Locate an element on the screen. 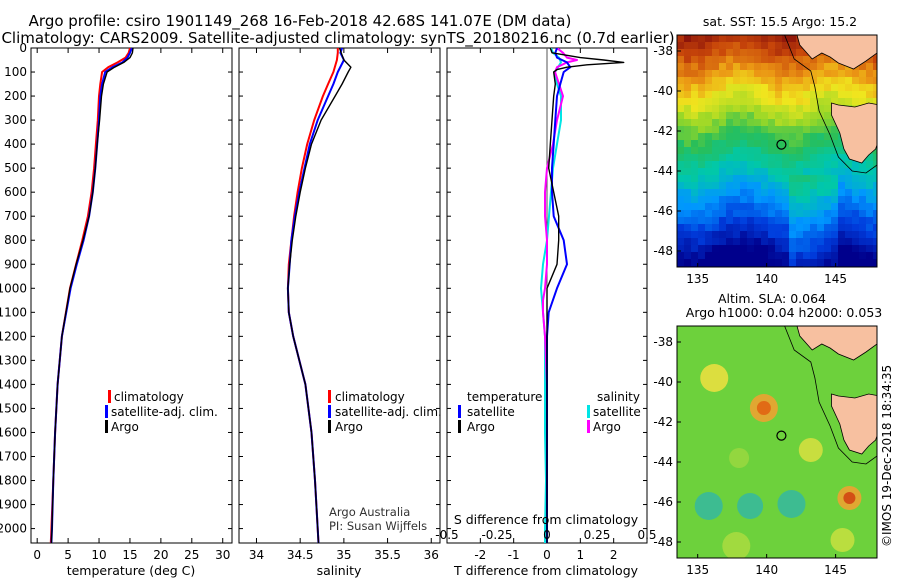 This screenshot has height=580, width=900. legend-label-satellite: satellite-adj. clim. is located at coordinates (164, 412).